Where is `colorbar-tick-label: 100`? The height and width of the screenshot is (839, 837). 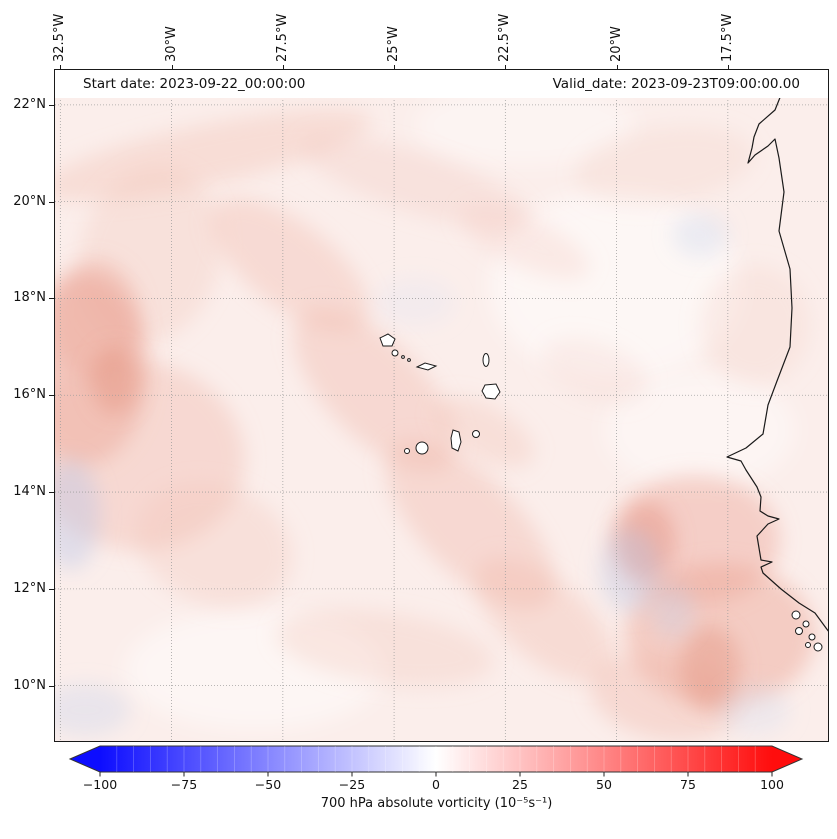 colorbar-tick-label: 100 is located at coordinates (772, 784).